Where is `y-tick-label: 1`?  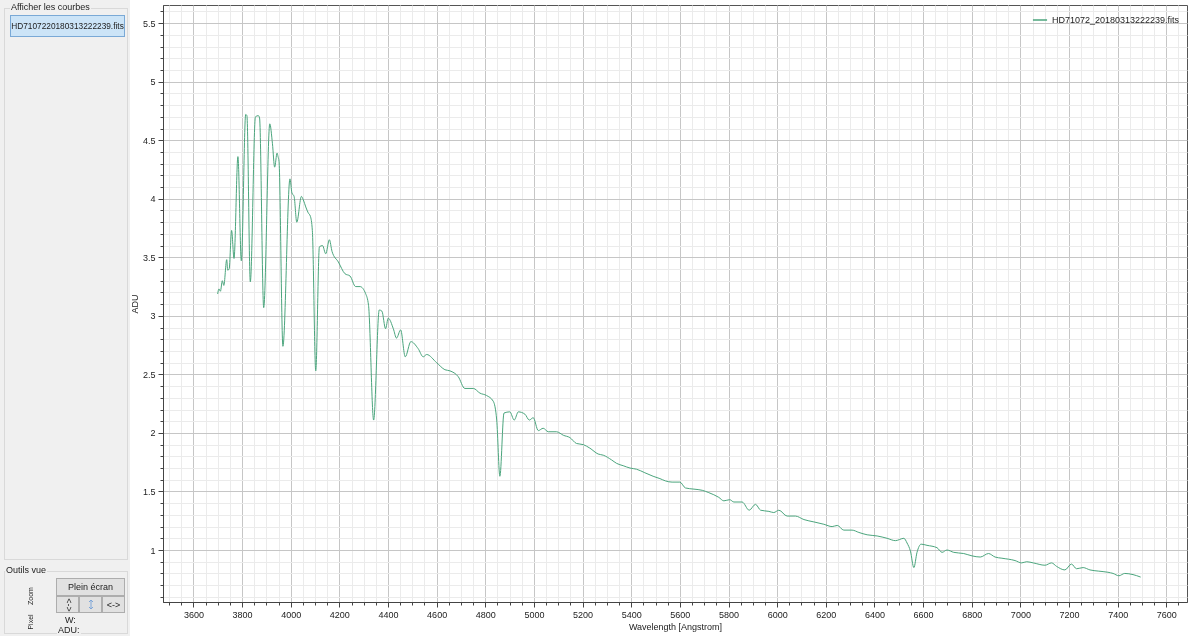 y-tick-label: 1 is located at coordinates (153, 550).